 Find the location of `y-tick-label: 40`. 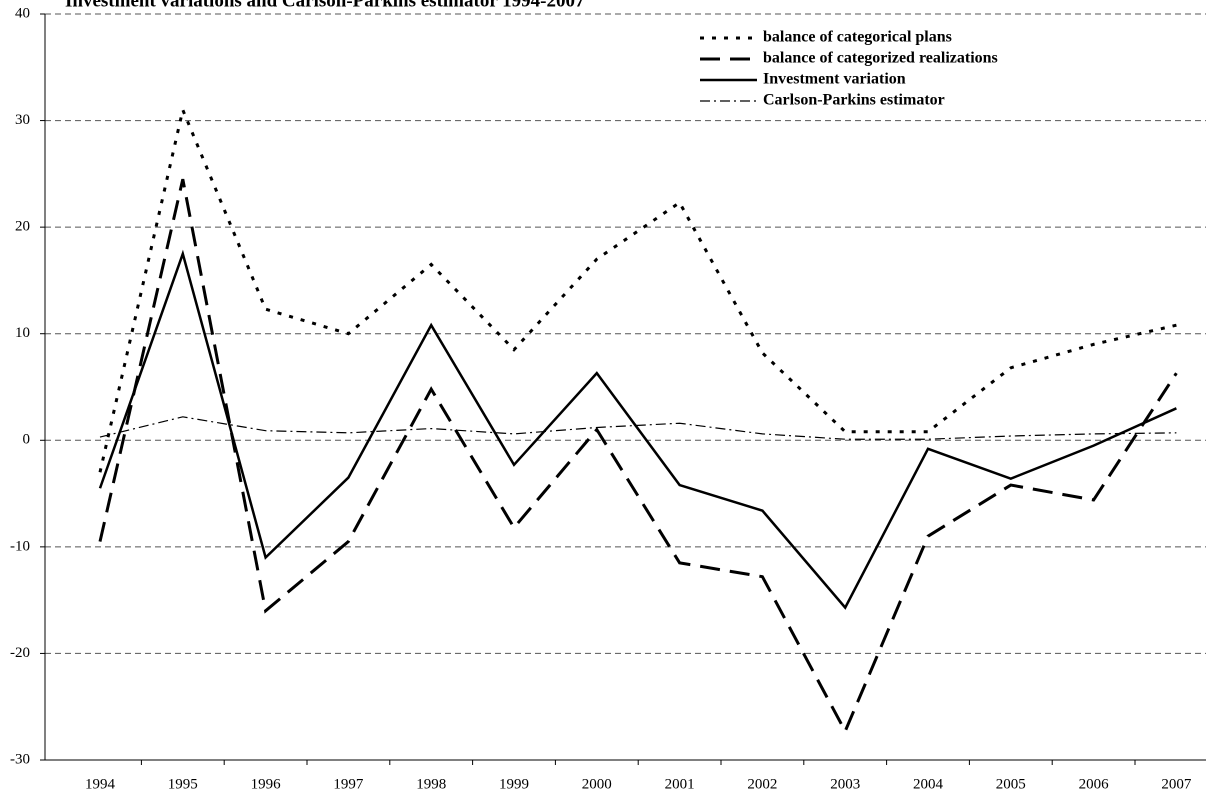

y-tick-label: 40 is located at coordinates (22, 13).